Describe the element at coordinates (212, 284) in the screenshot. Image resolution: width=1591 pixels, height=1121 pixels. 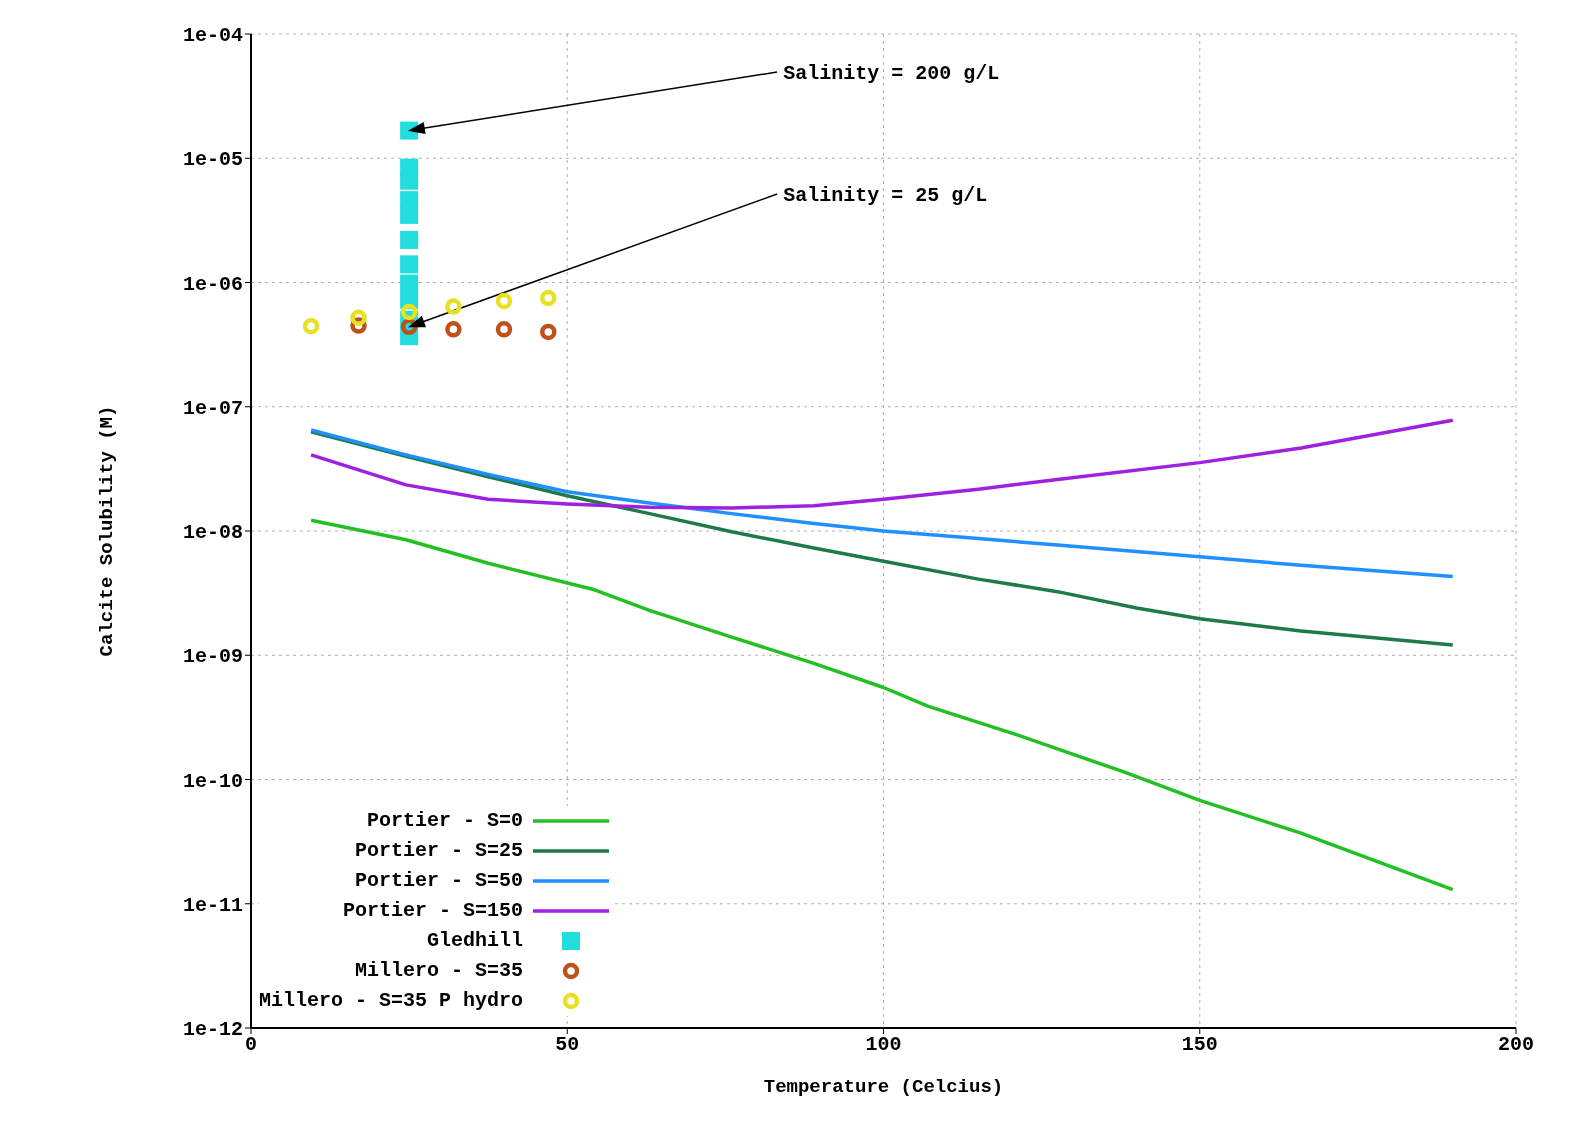
I see `y-tick-label: 1e-06` at that location.